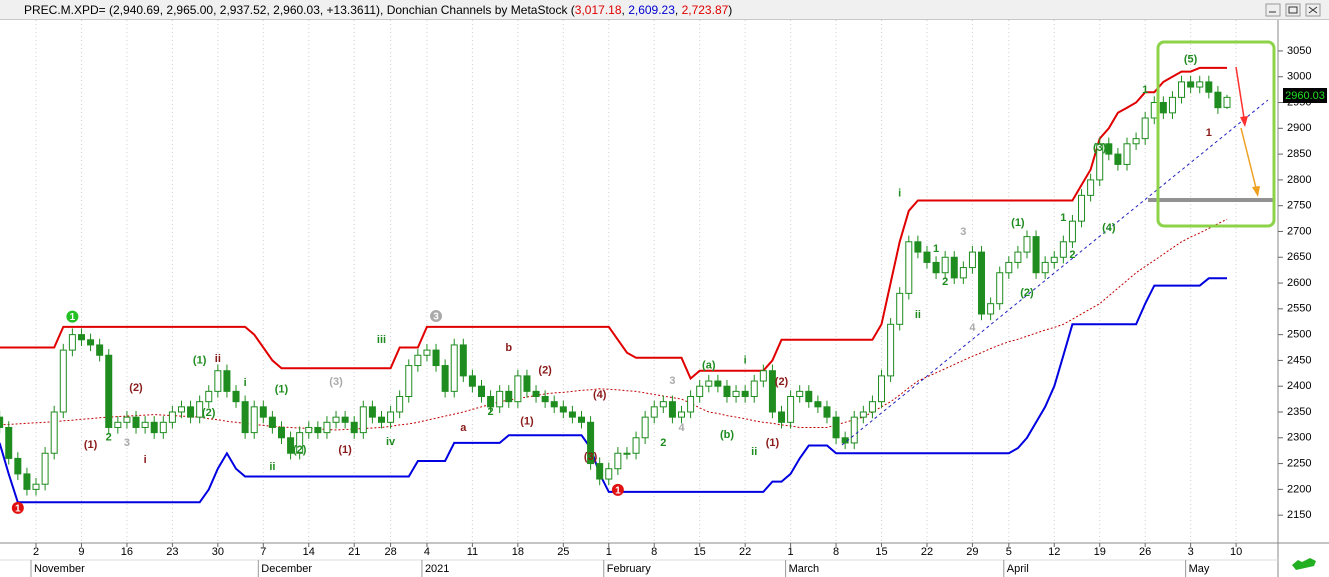 This screenshot has width=1329, height=577. I want to click on month-label: December, so click(286, 569).